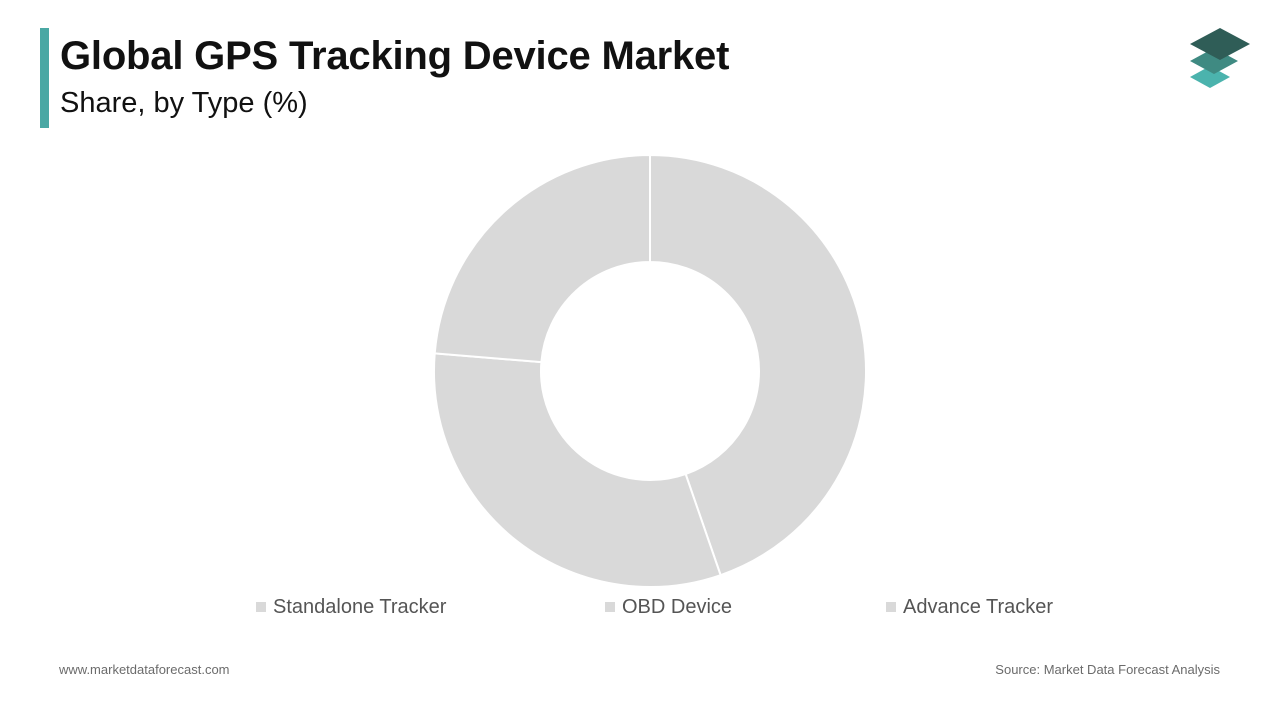 The height and width of the screenshot is (720, 1280). Describe the element at coordinates (184, 103) in the screenshot. I see `page-subtitle: Share, by Type (%)` at that location.